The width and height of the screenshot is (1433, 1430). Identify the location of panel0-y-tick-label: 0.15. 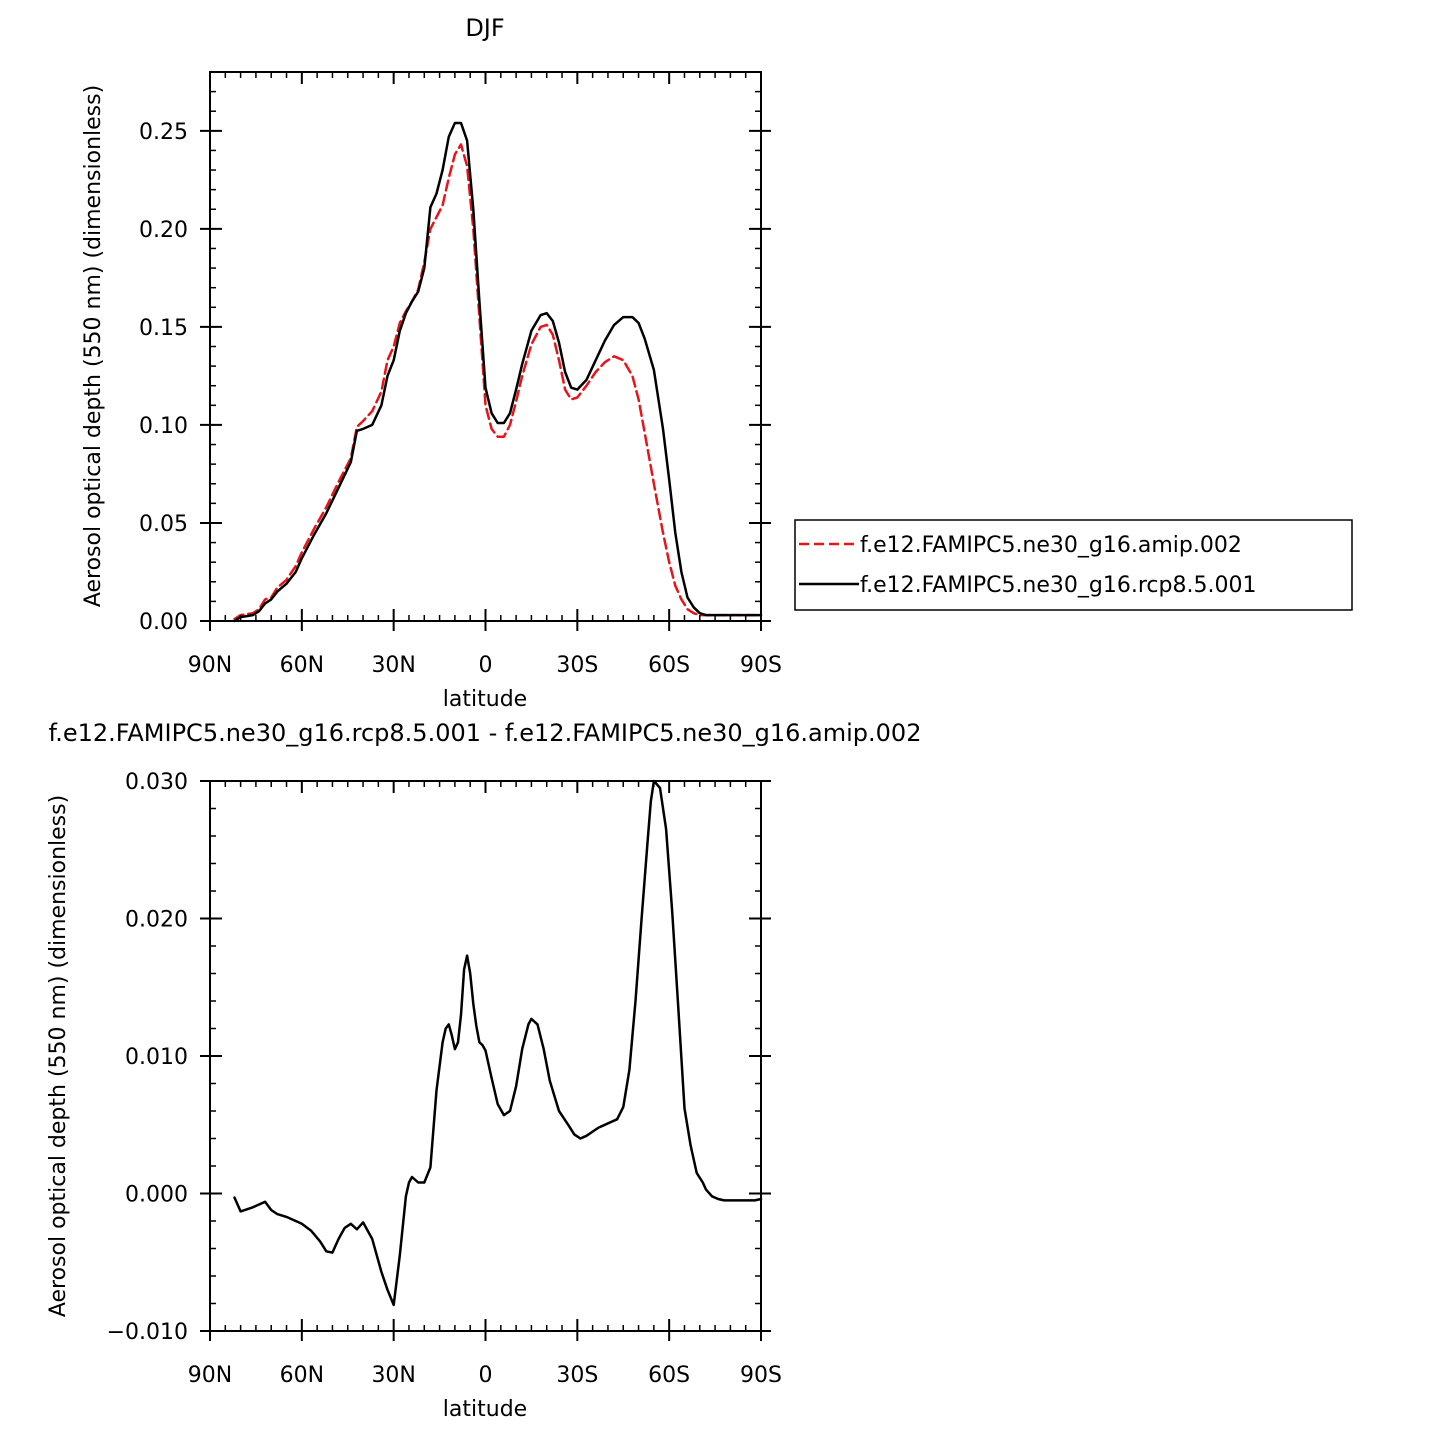
(163, 328).